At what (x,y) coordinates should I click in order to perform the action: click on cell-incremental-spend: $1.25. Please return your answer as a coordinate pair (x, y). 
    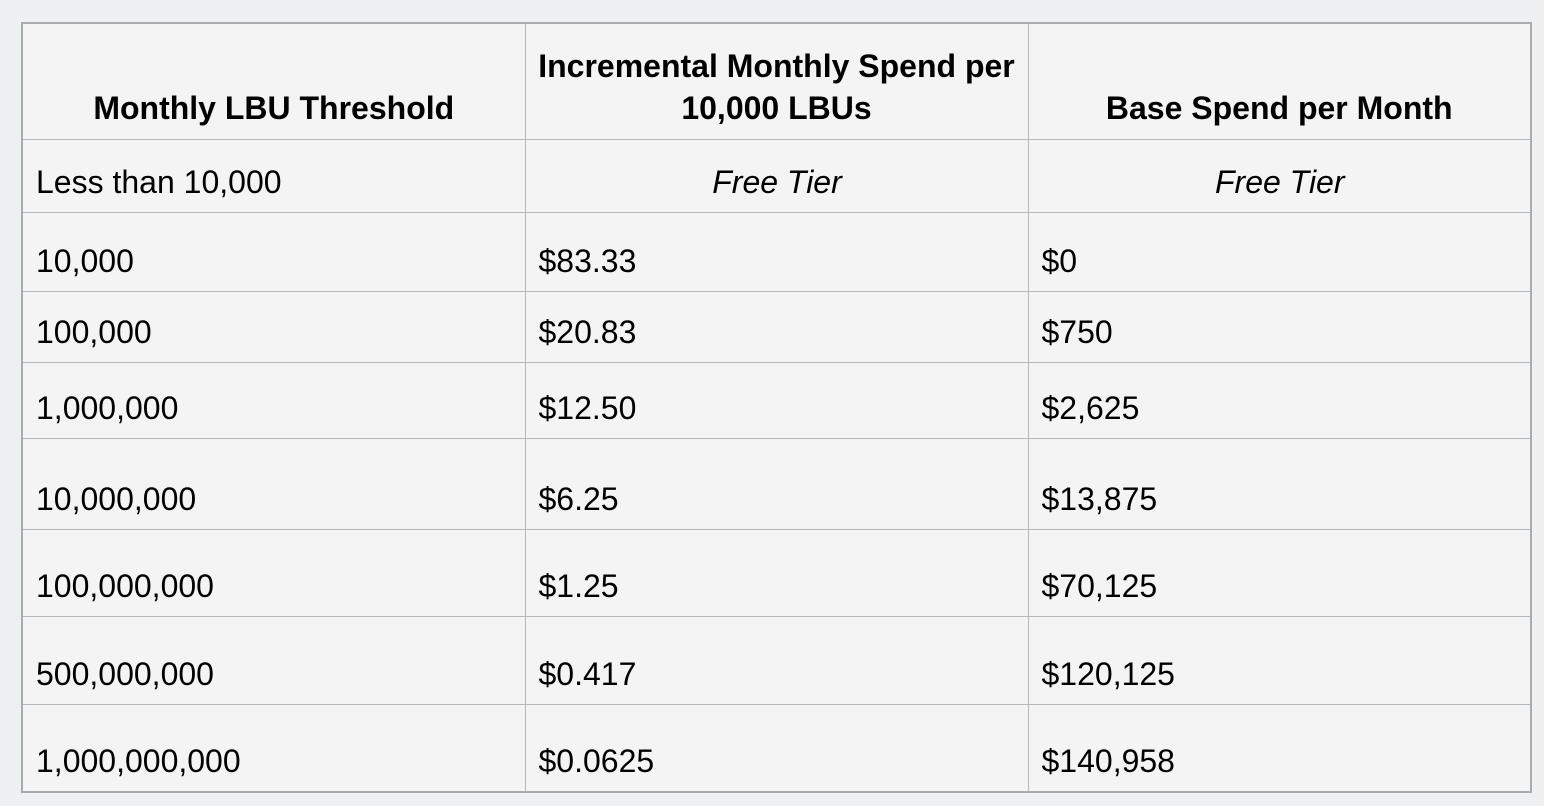
    Looking at the image, I should click on (776, 572).